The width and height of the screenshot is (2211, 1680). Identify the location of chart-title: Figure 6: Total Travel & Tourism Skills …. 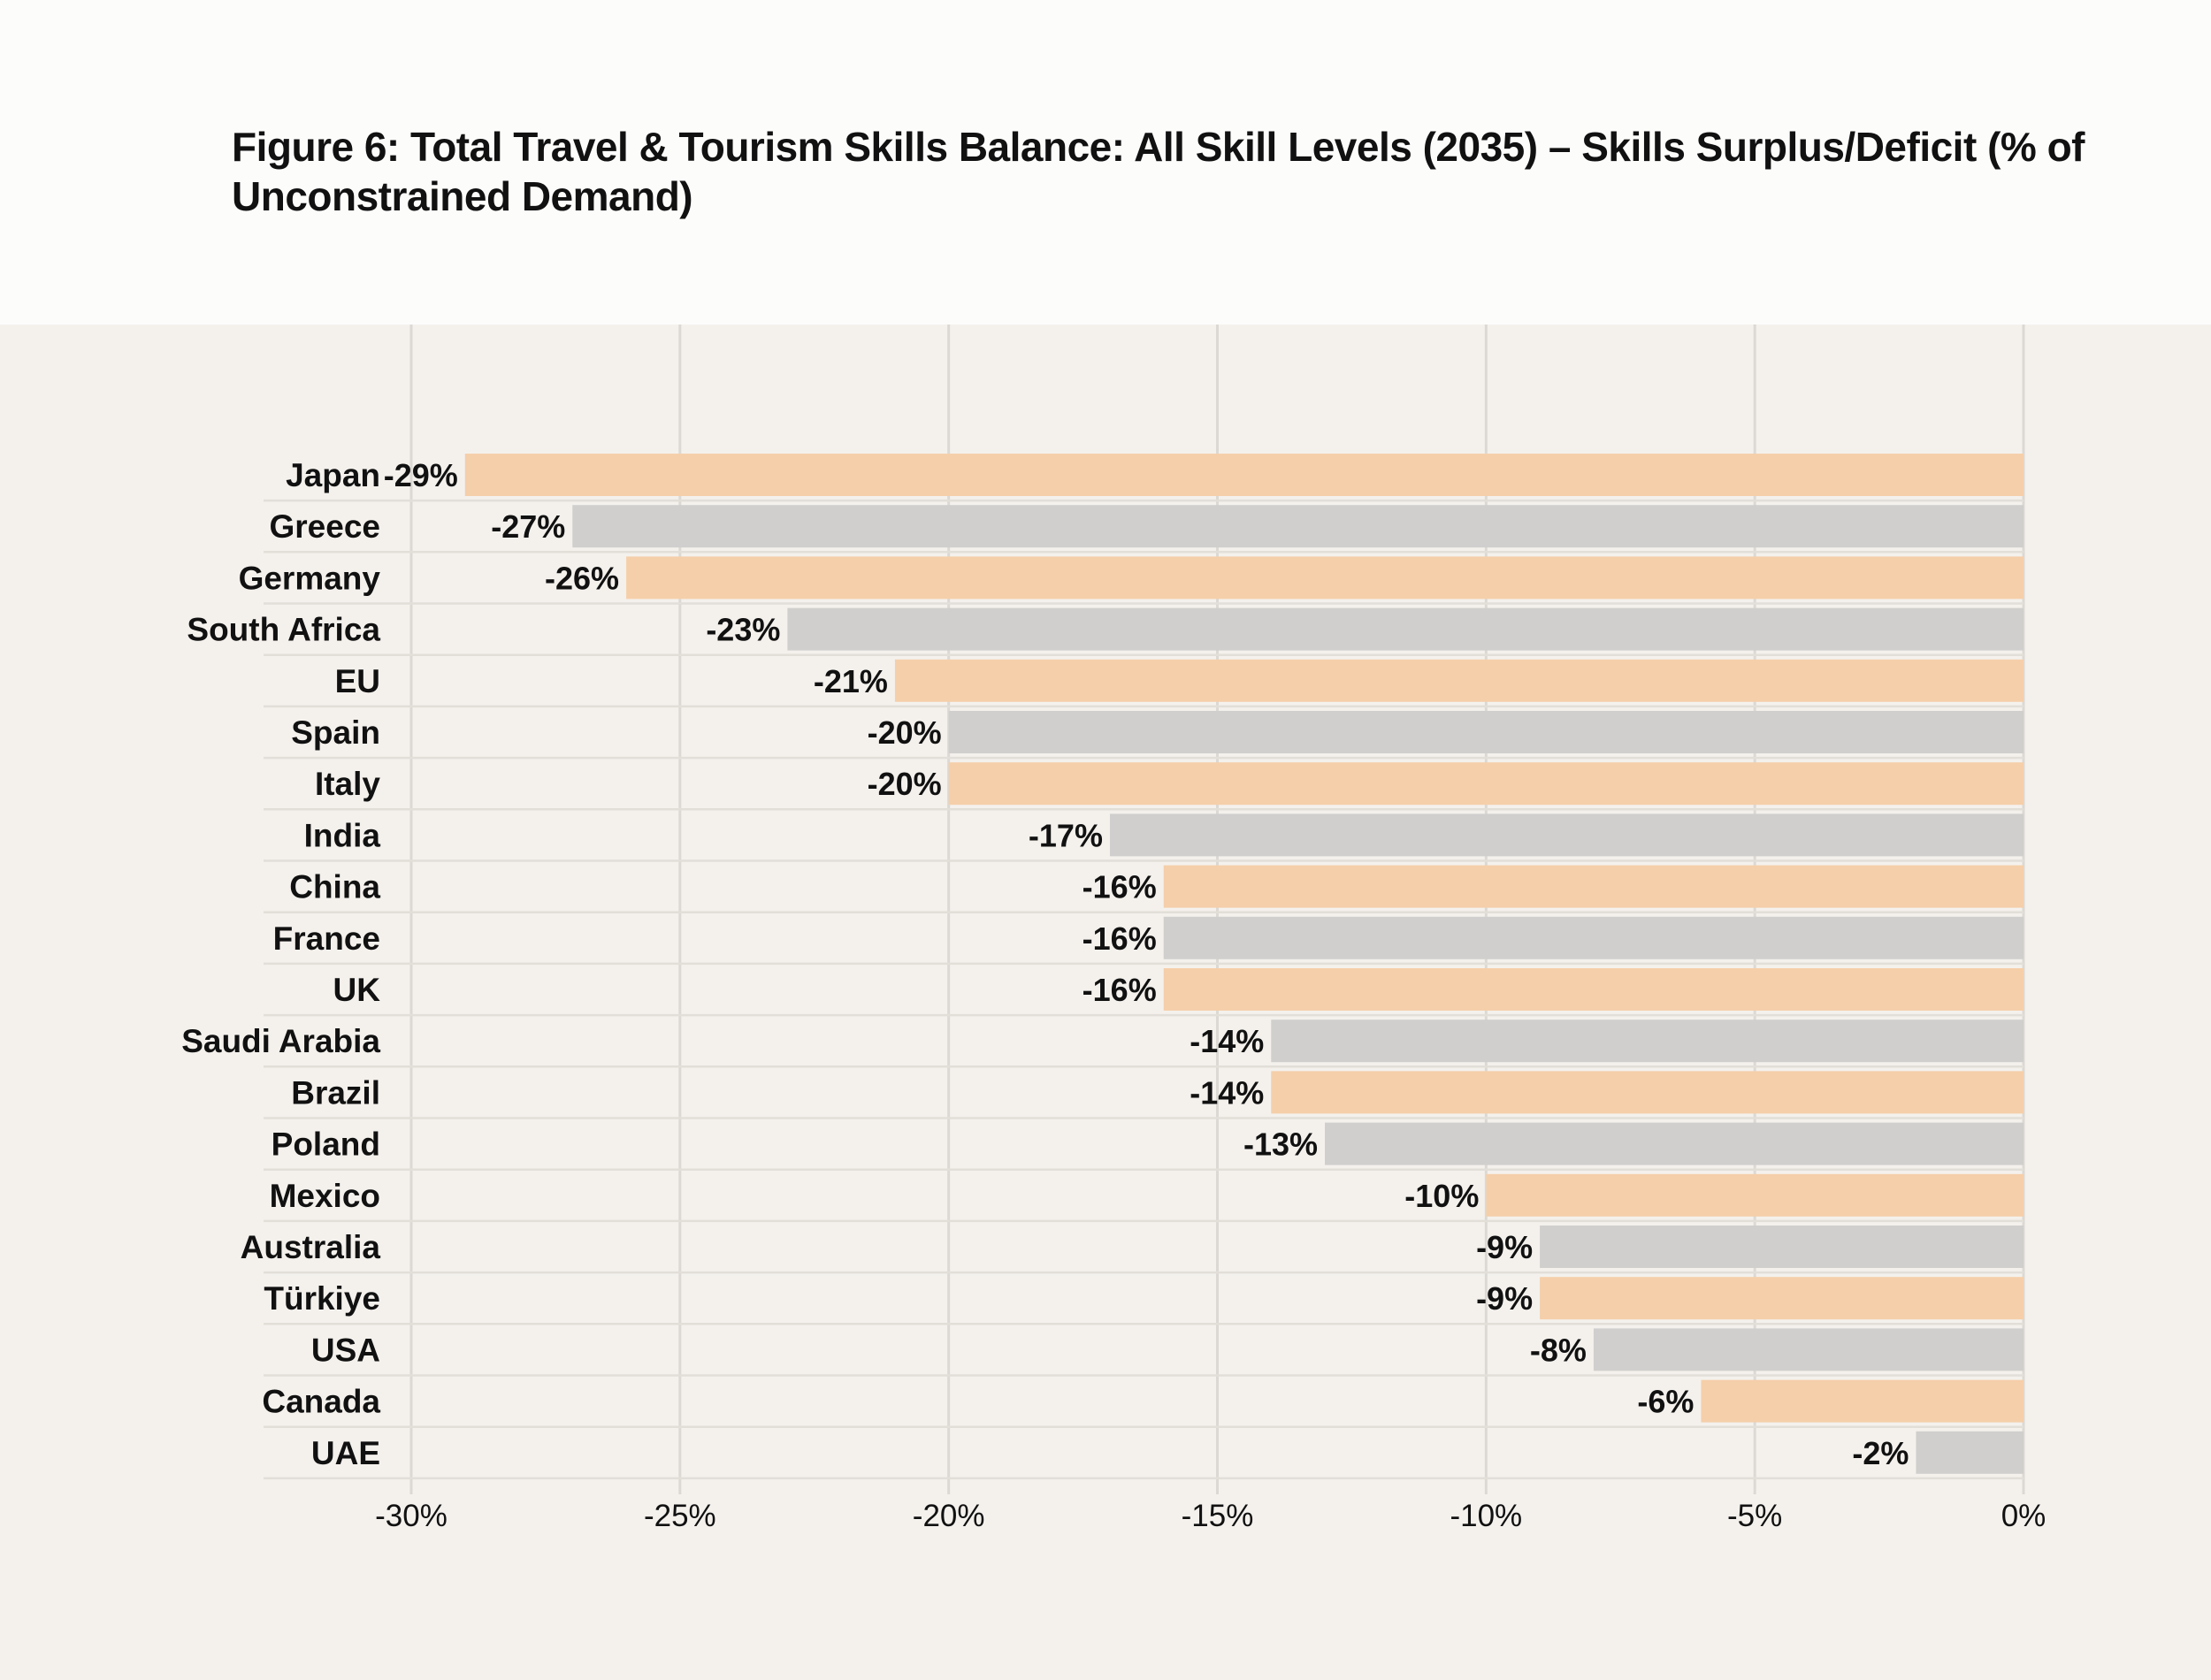
(1158, 171).